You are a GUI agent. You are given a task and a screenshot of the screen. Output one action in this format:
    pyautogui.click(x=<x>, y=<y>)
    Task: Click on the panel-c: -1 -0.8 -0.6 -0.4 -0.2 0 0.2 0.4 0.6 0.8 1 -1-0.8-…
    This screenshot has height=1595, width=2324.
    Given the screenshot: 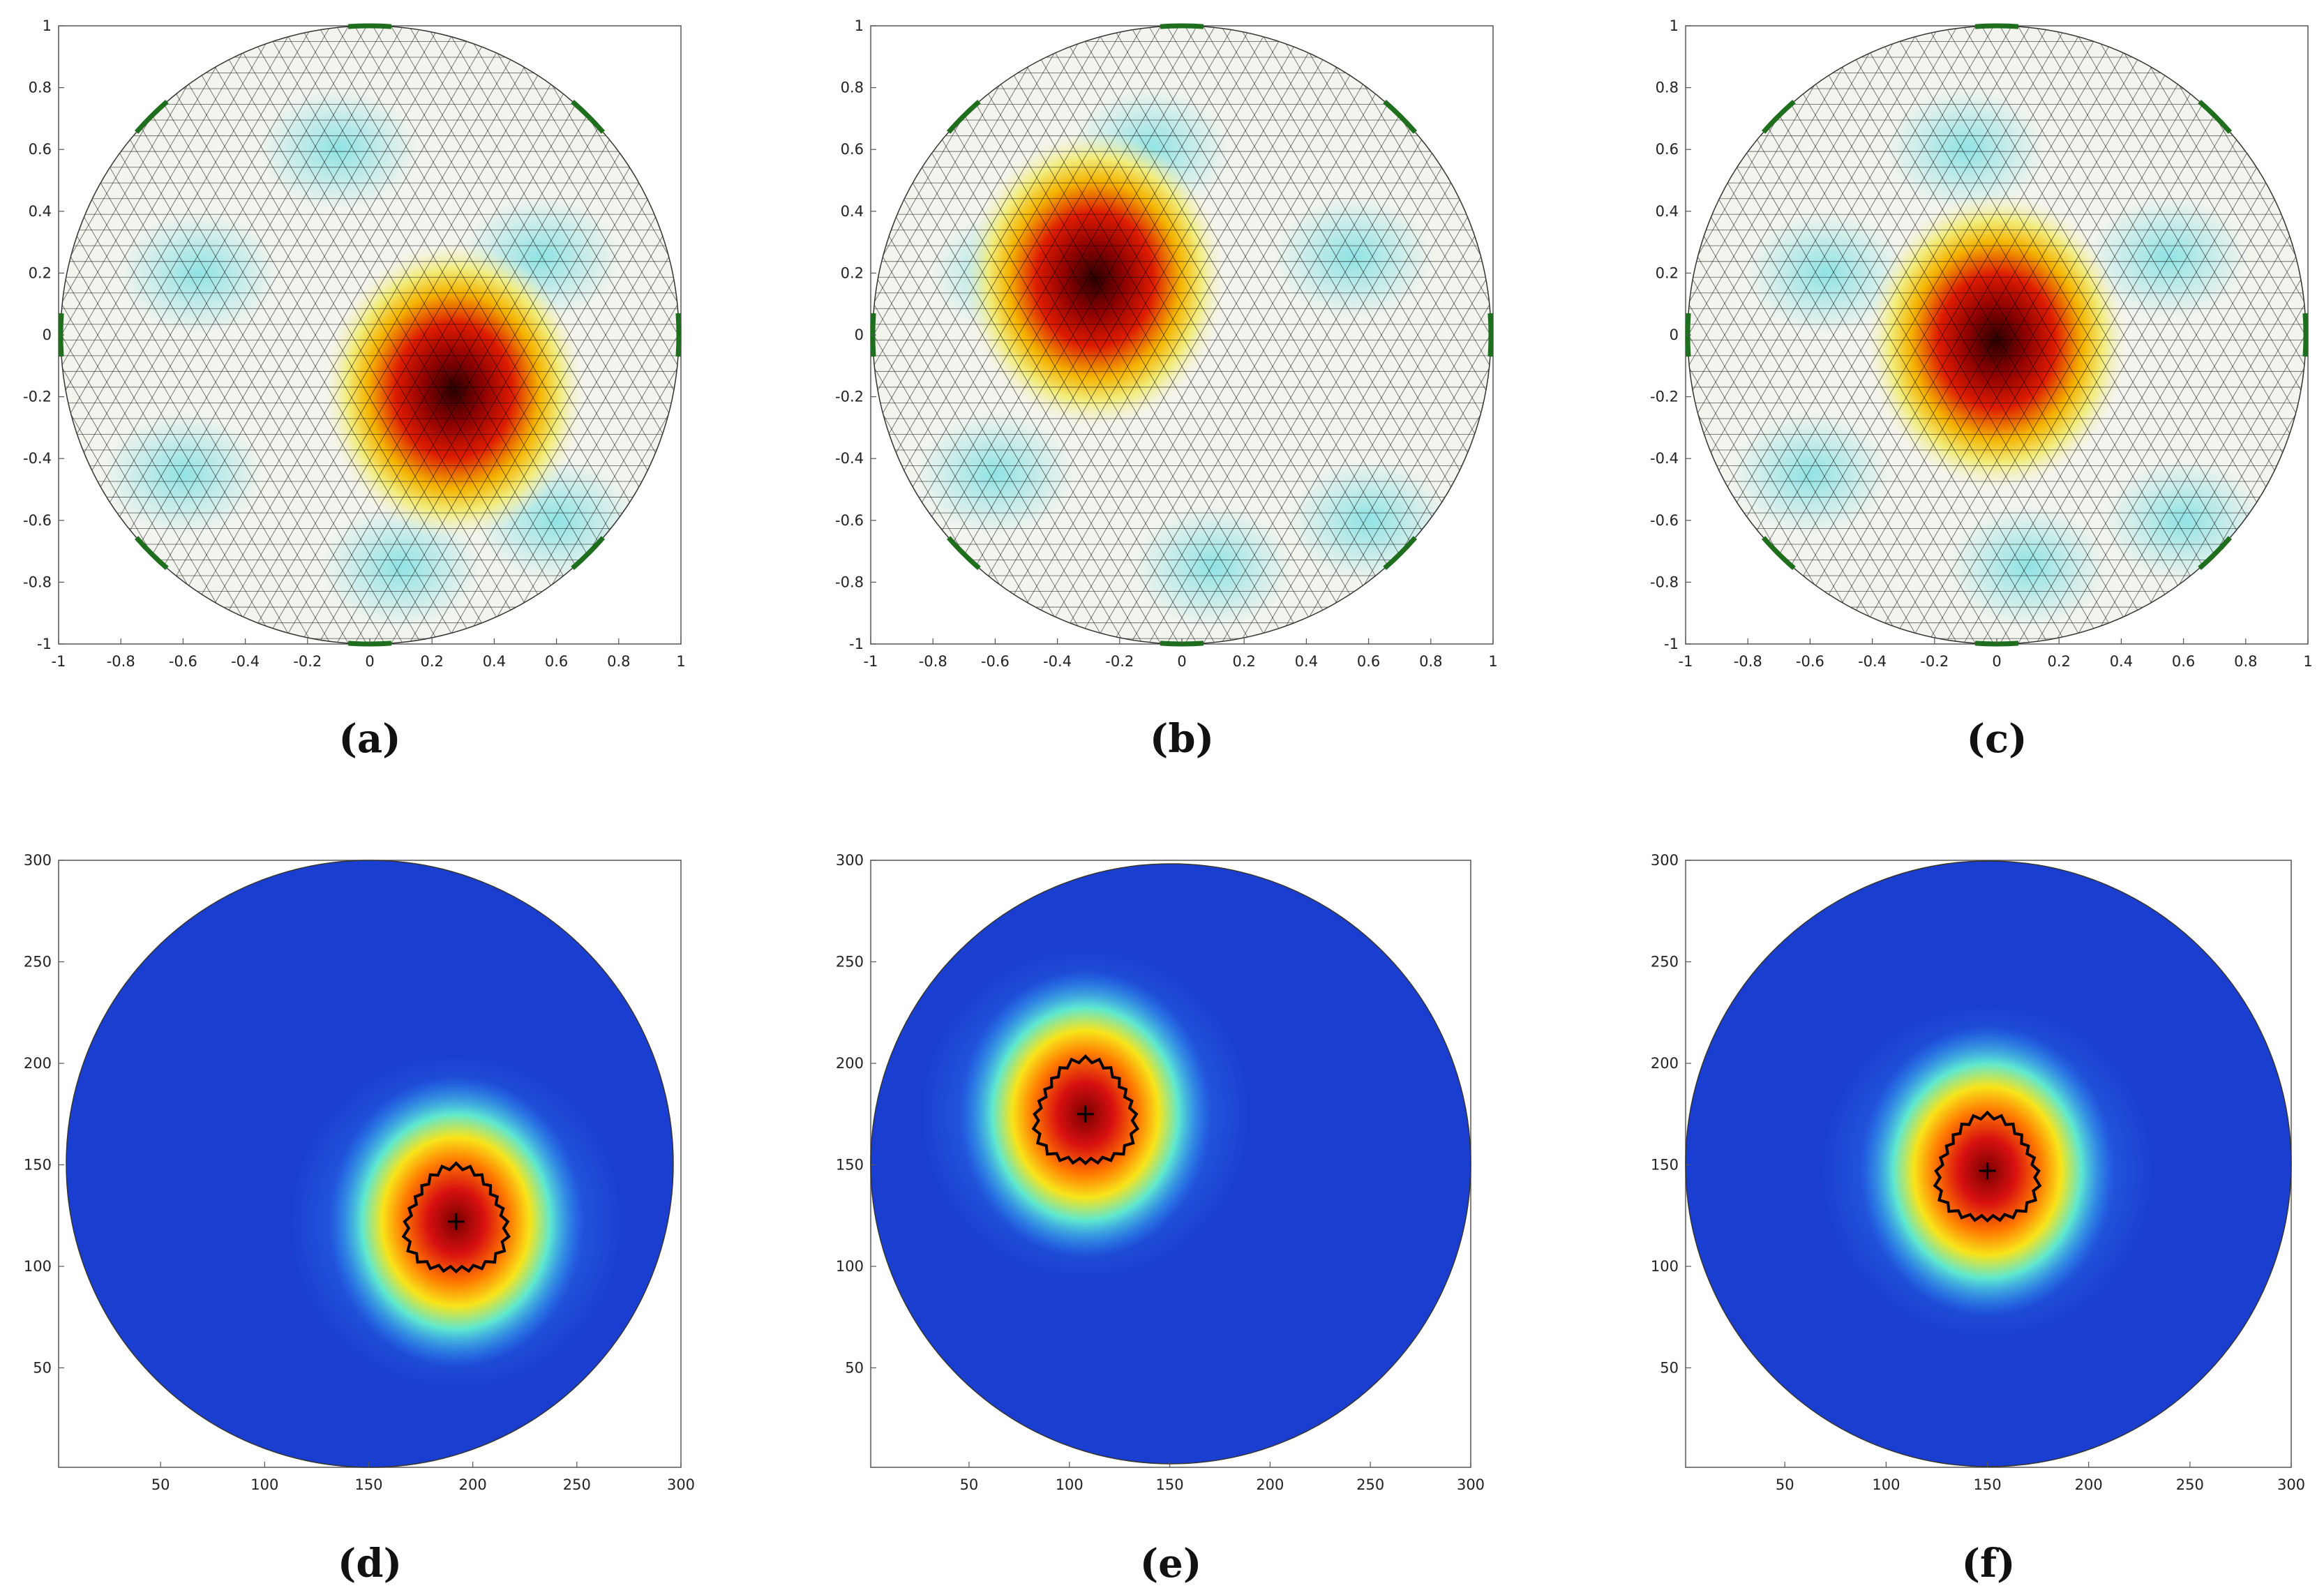 What is the action you would take?
    pyautogui.click(x=1981, y=389)
    